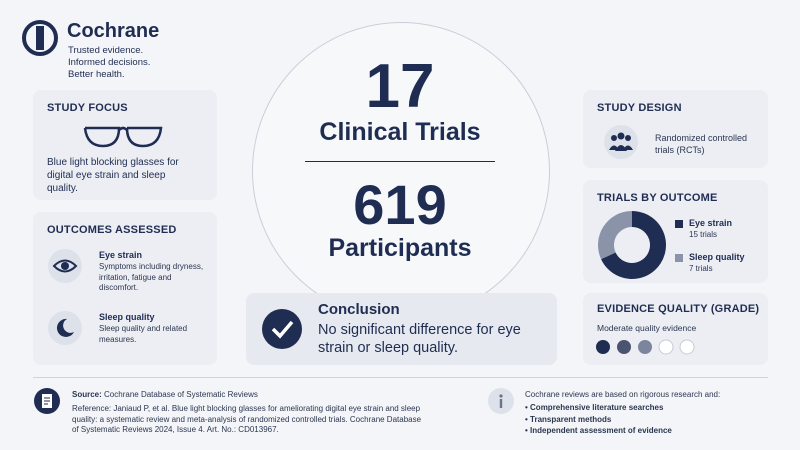 Image resolution: width=800 pixels, height=450 pixels. I want to click on moon-icon, so click(65, 328).